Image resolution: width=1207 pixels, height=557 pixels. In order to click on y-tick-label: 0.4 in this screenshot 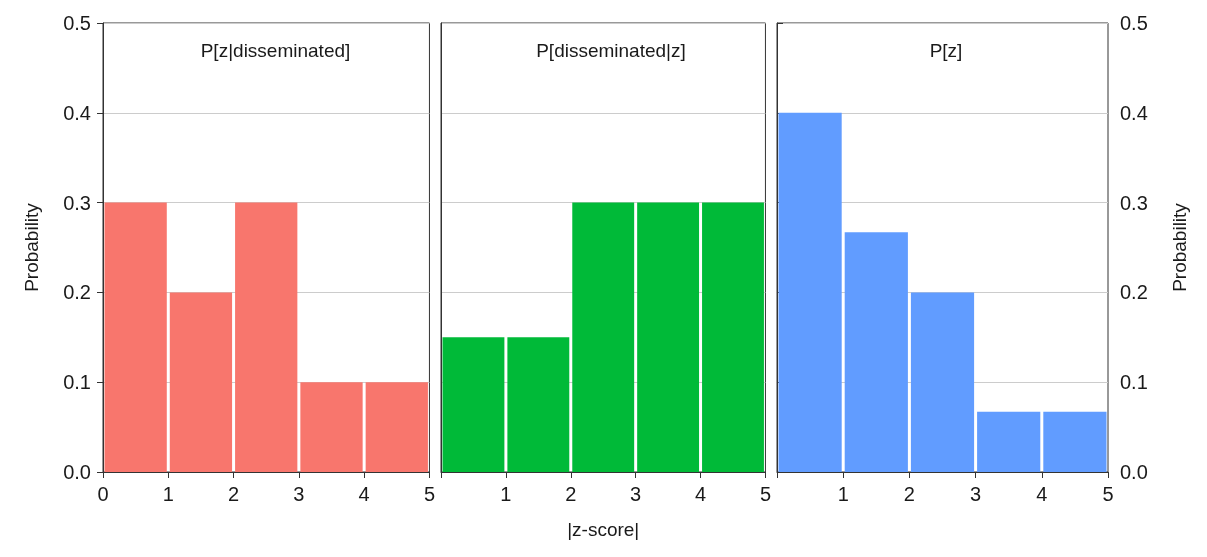, I will do `click(77, 112)`.